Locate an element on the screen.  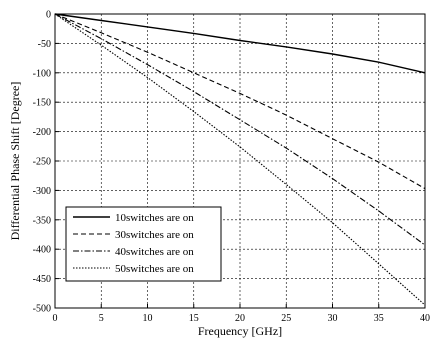
legend-label-3: 40switches are on is located at coordinates (154, 252).